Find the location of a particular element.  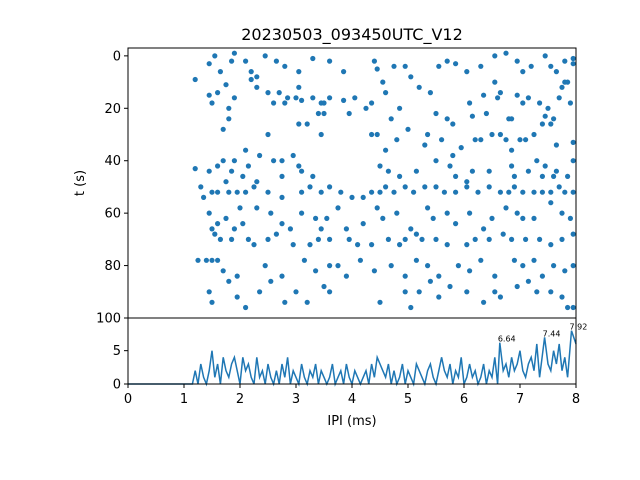

bottom-y-axis: 05 is located at coordinates (120, 368).